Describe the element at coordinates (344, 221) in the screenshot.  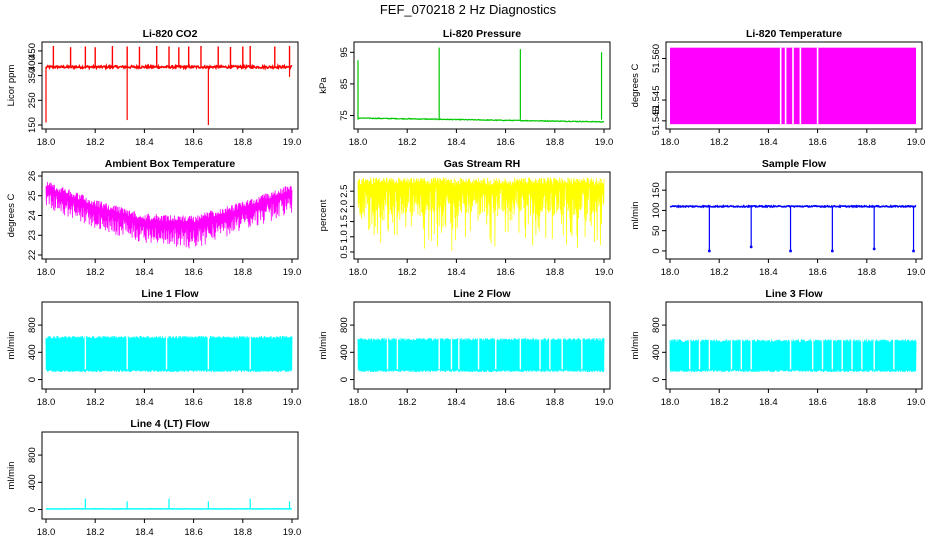
I see `y-tick-label: 1.5` at that location.